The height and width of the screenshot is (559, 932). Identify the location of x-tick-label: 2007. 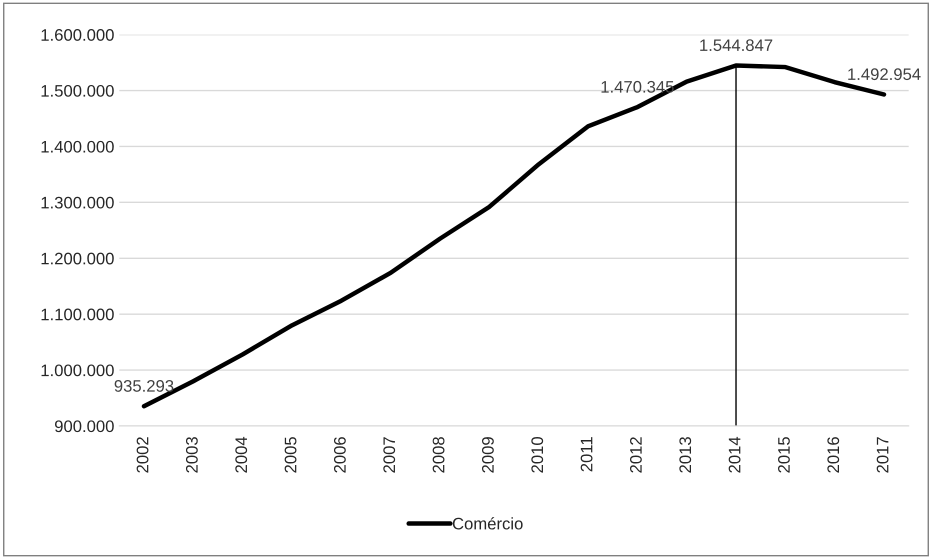
(389, 455).